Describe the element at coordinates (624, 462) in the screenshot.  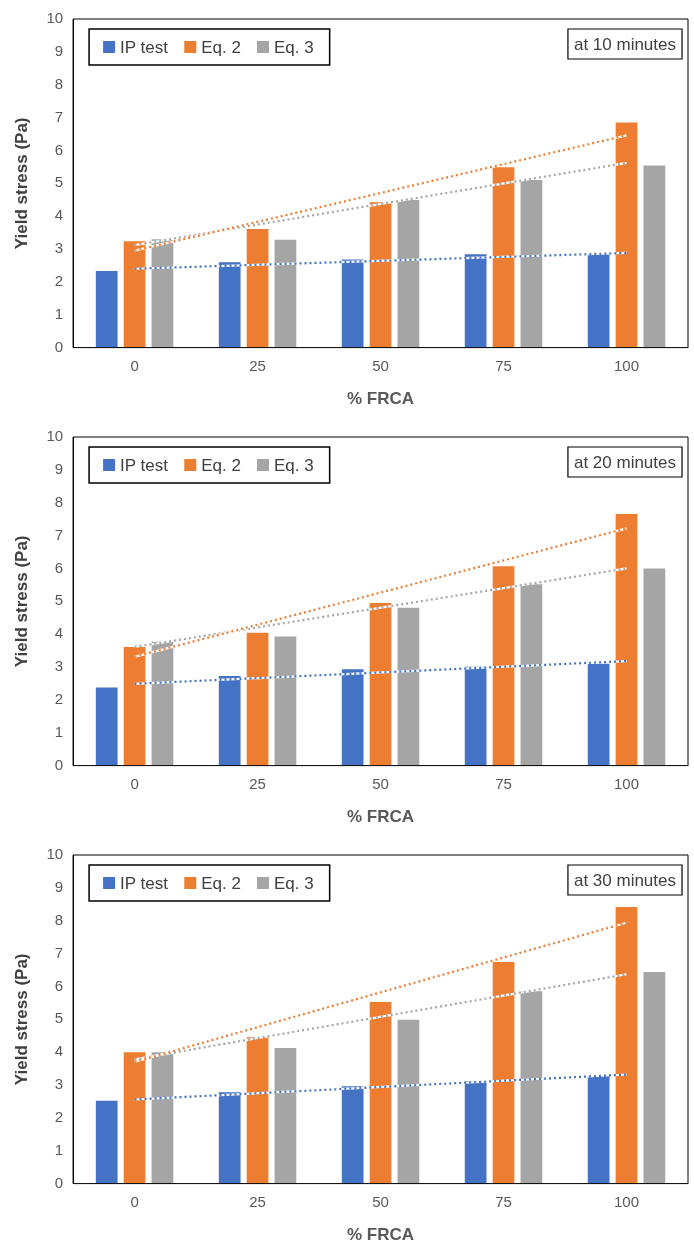
I see `annotation: at 20 minutes` at that location.